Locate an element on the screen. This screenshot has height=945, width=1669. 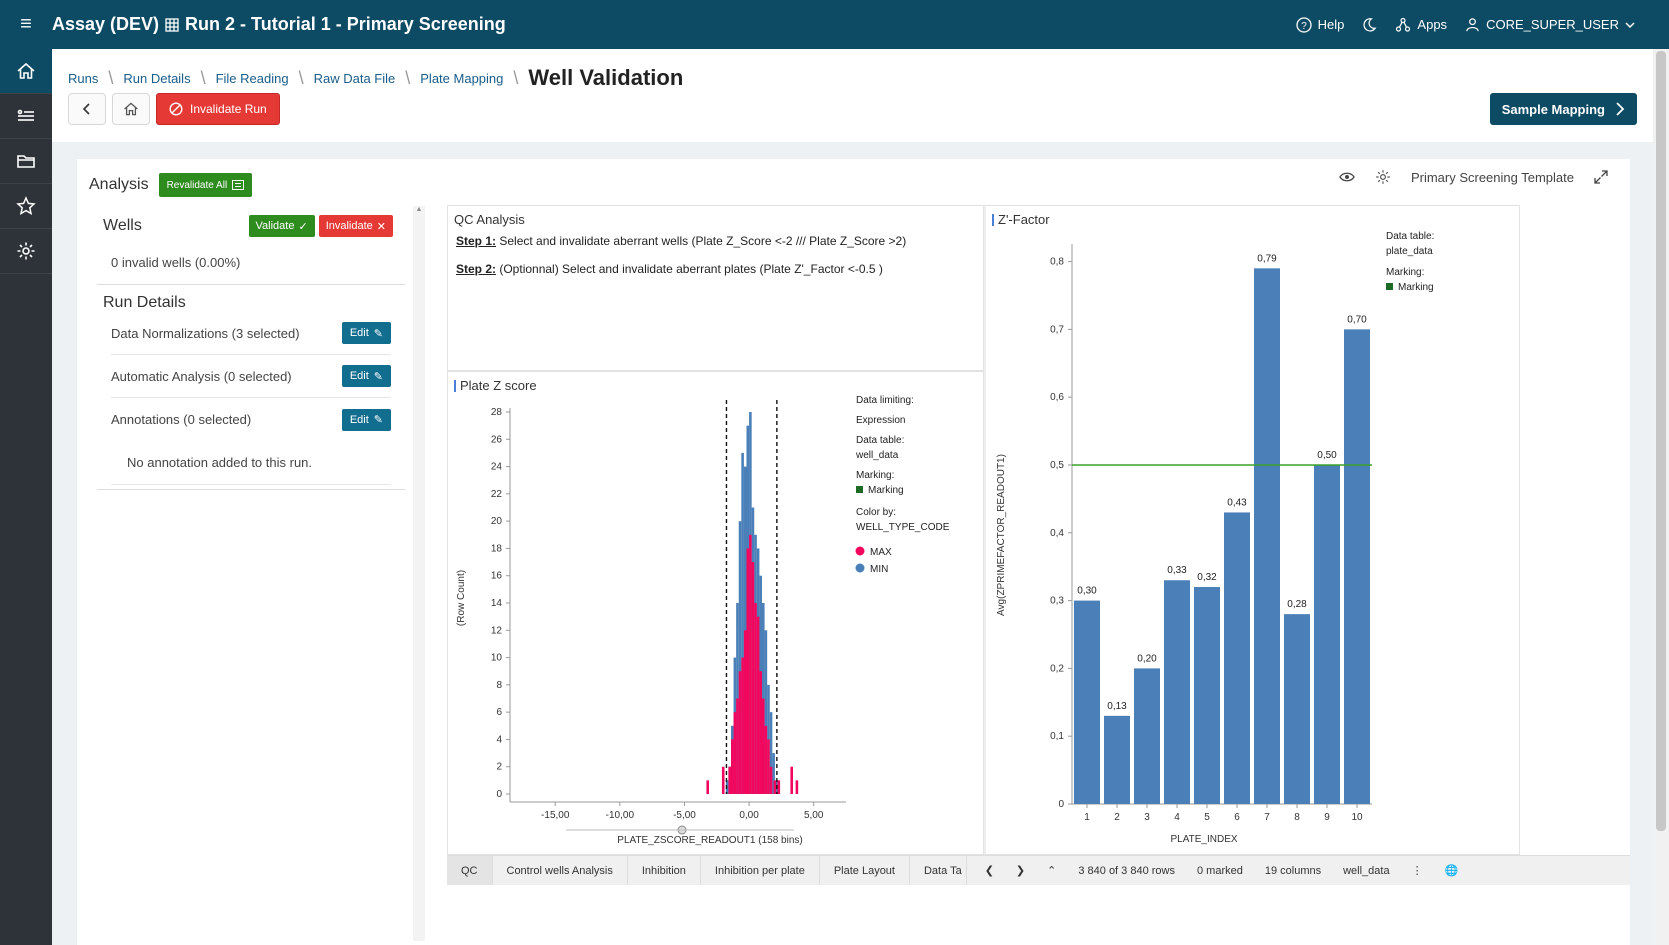
tab-prev-icon: ❮ is located at coordinates (989, 871).